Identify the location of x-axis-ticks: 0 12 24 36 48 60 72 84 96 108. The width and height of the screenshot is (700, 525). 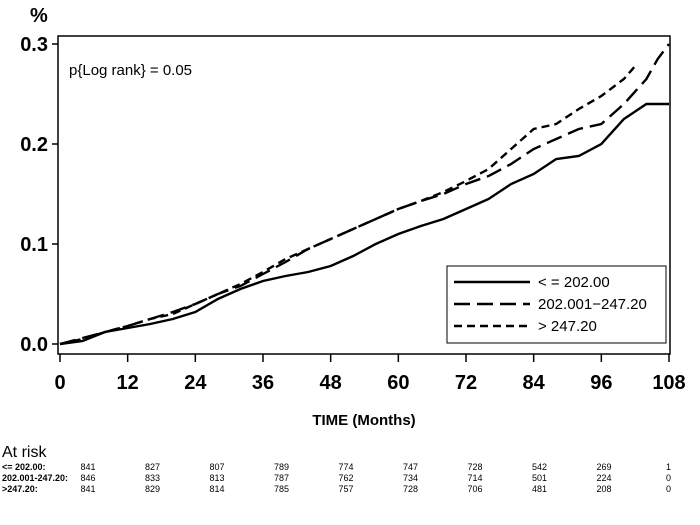
(370, 374).